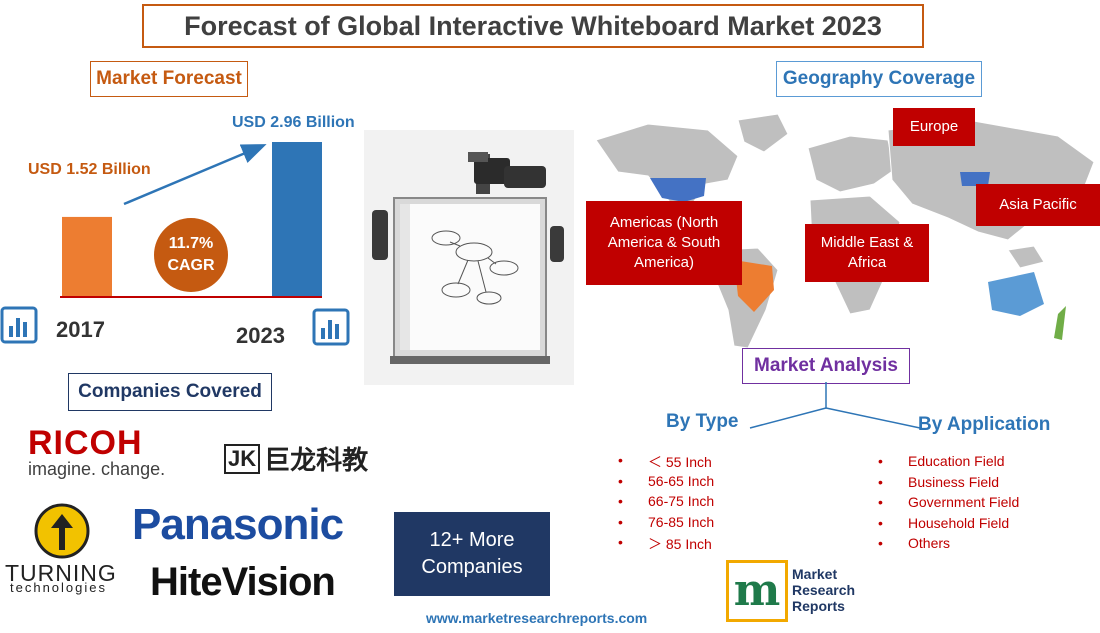 The image size is (1100, 633). What do you see at coordinates (469, 257) in the screenshot?
I see `interactive-whiteboard-image` at bounding box center [469, 257].